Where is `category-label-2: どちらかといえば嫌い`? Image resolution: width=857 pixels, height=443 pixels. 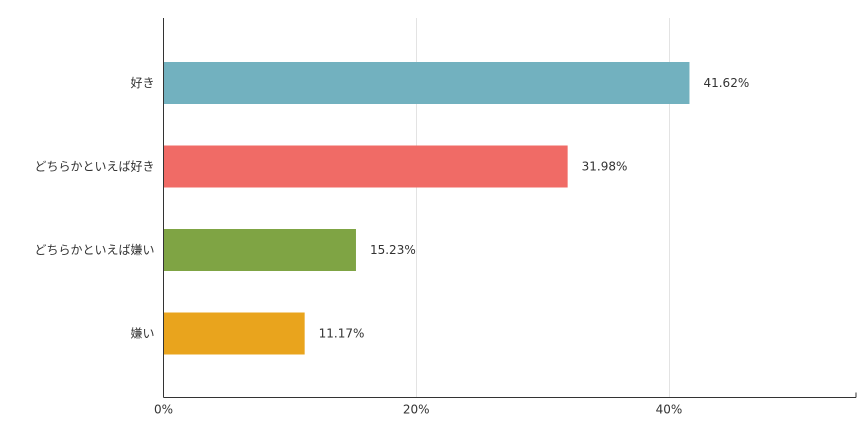 category-label-2: どちらかといえば嫌い is located at coordinates (94, 250).